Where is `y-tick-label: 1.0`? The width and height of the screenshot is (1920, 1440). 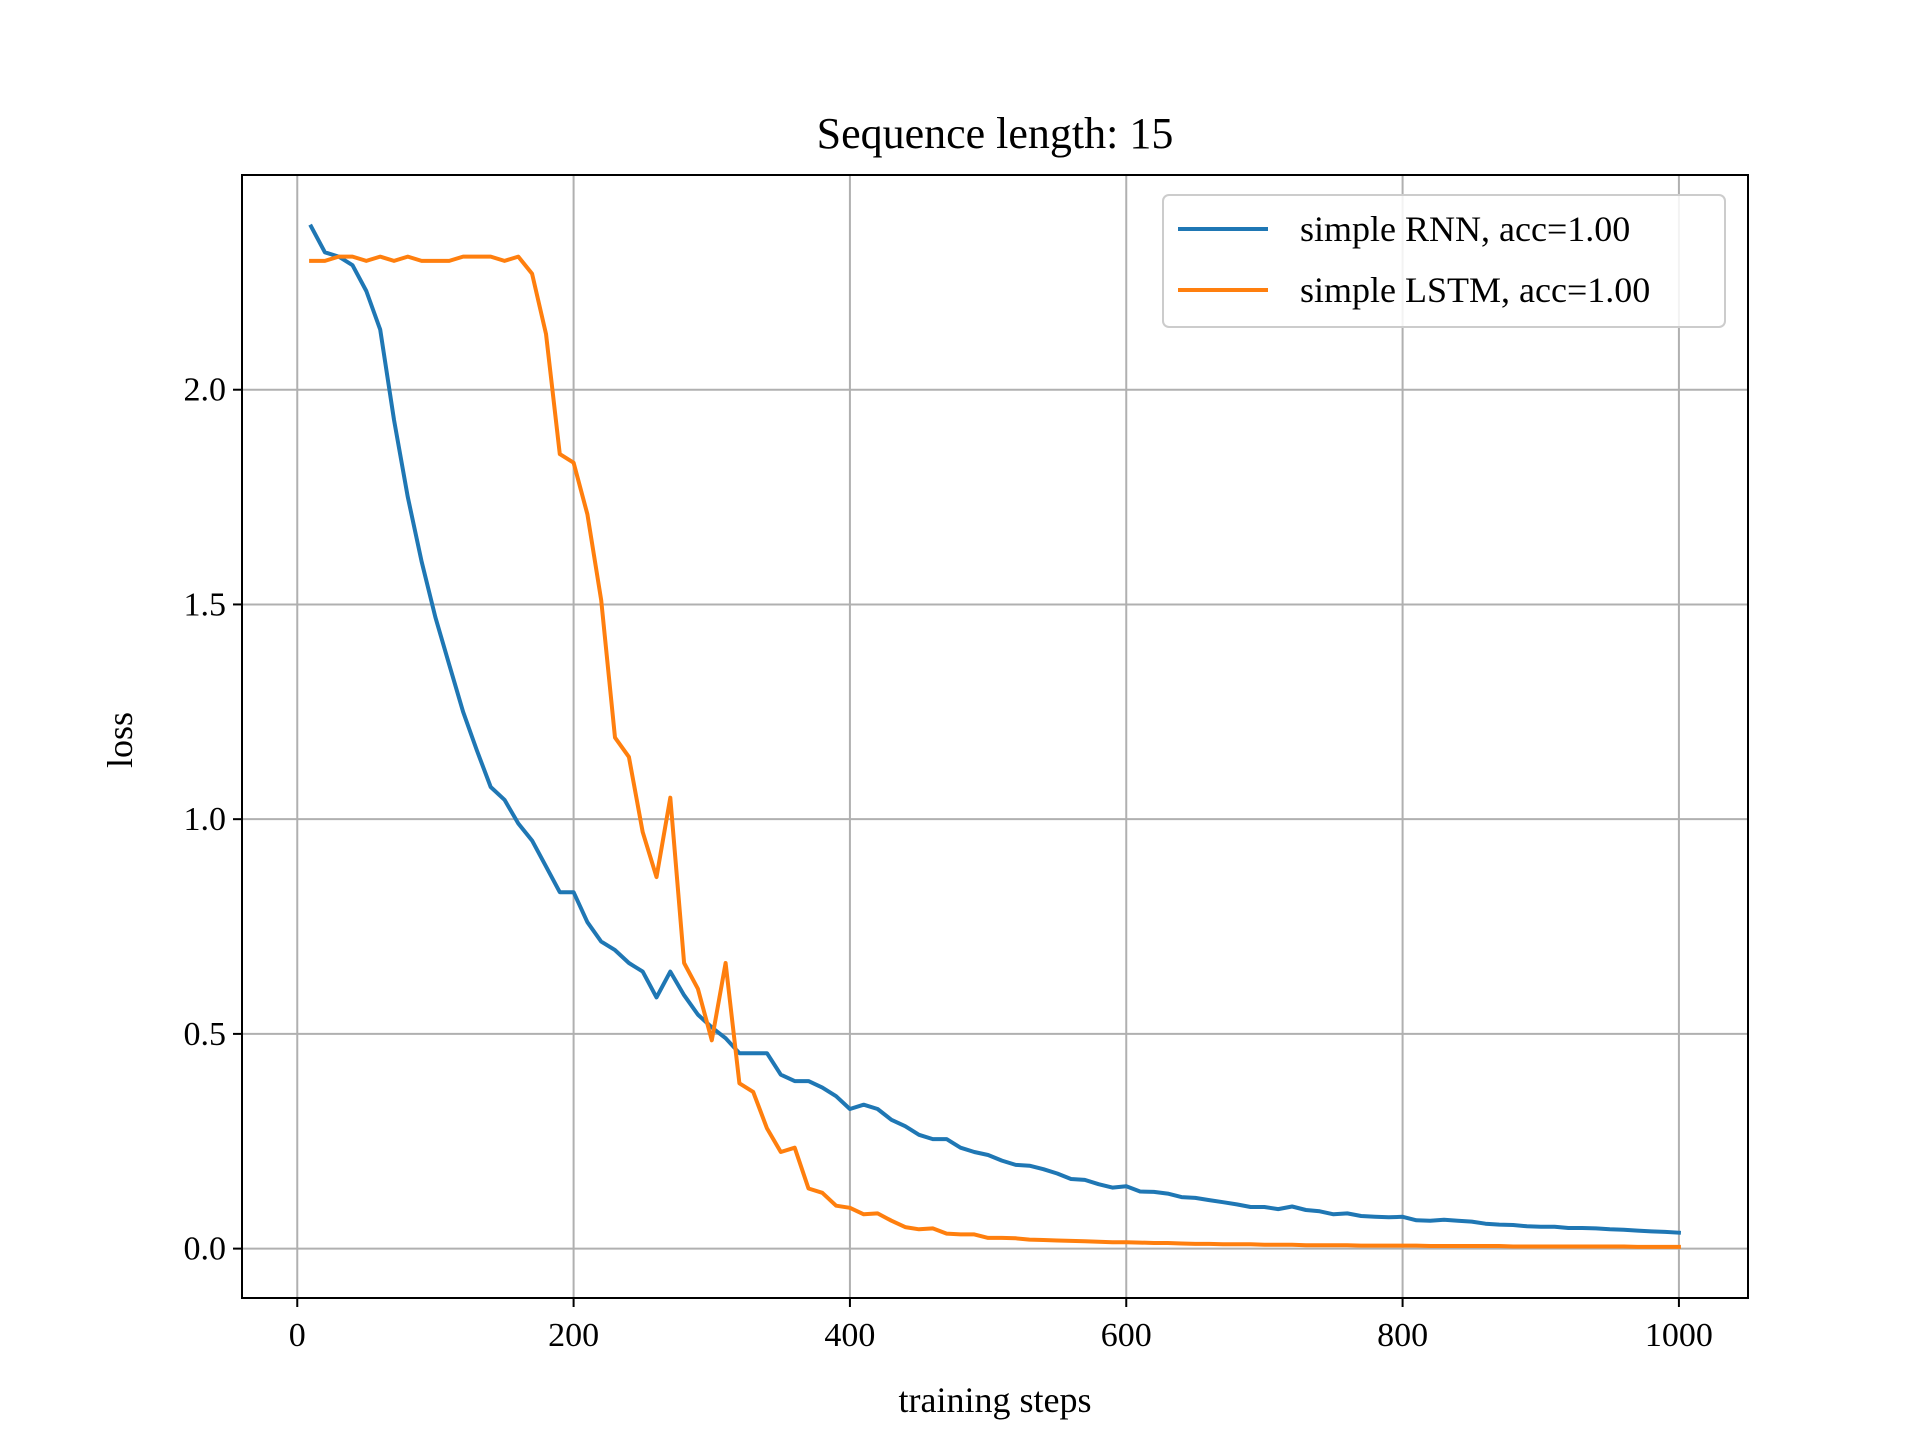
y-tick-label: 1.0 is located at coordinates (205, 819).